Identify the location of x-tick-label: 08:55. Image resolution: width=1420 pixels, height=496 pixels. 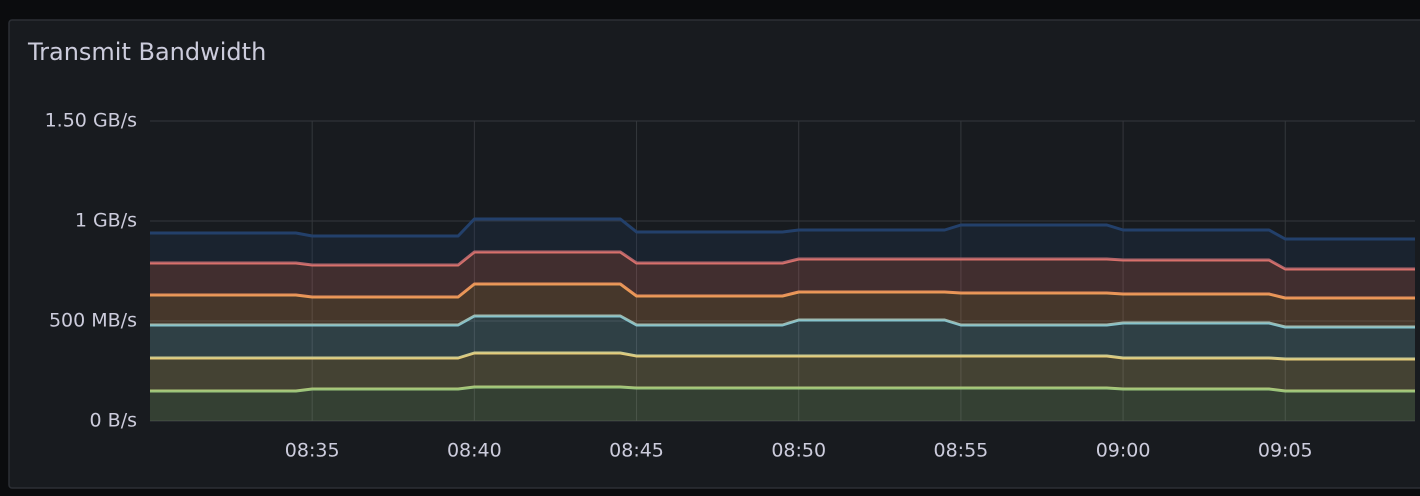
(961, 451).